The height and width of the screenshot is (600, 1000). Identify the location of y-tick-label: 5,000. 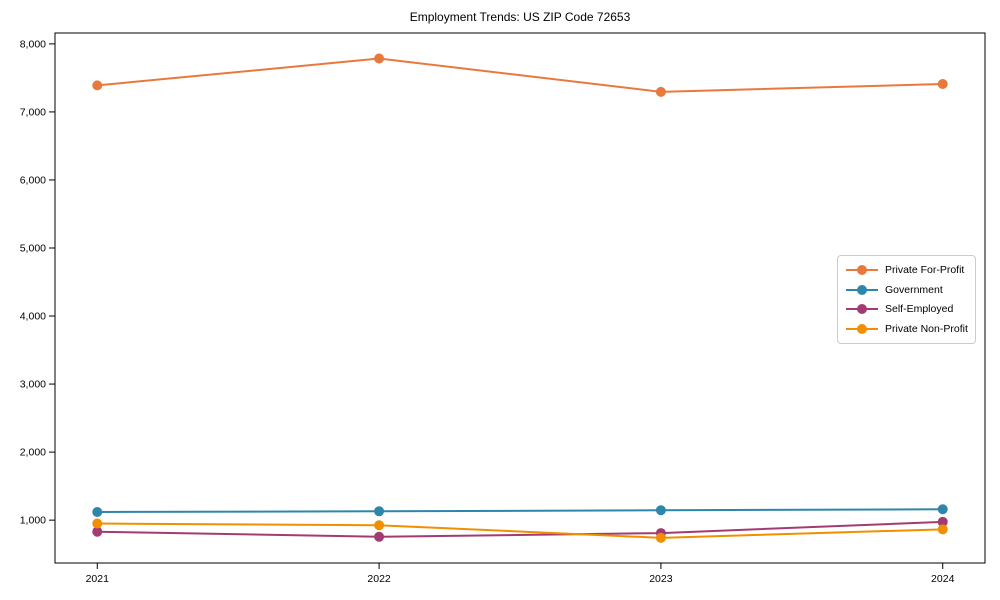
(33, 248).